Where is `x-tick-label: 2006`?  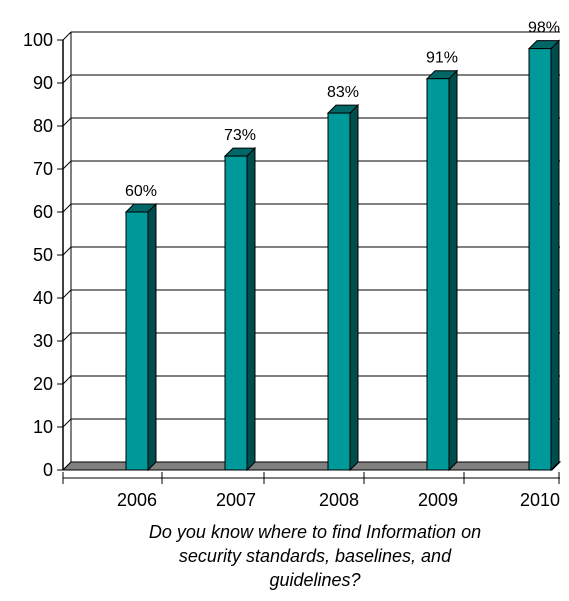 x-tick-label: 2006 is located at coordinates (137, 500).